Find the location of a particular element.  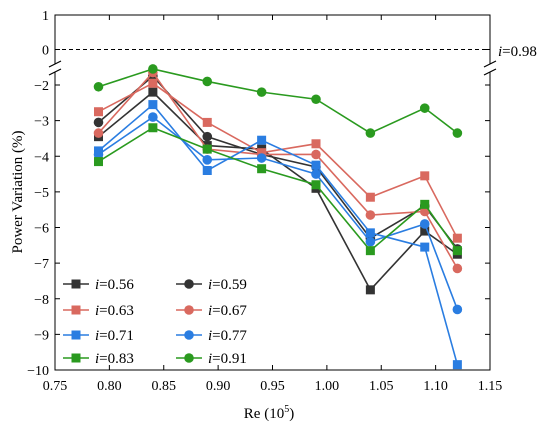

x-tick-label: 0.85 is located at coordinates (164, 386).